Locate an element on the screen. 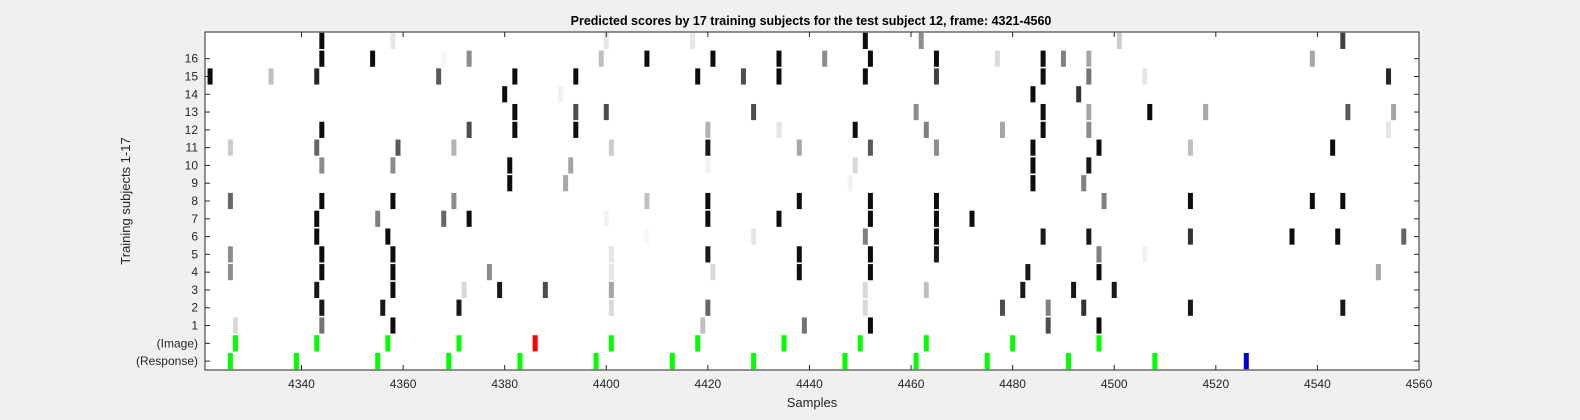 The height and width of the screenshot is (420, 1580). y-tick-label: 13 is located at coordinates (192, 112).